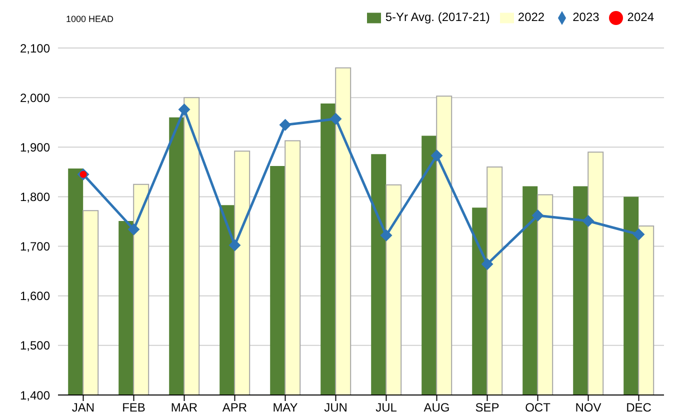 This screenshot has width=675, height=419. I want to click on legend-label: 2024, so click(640, 17).